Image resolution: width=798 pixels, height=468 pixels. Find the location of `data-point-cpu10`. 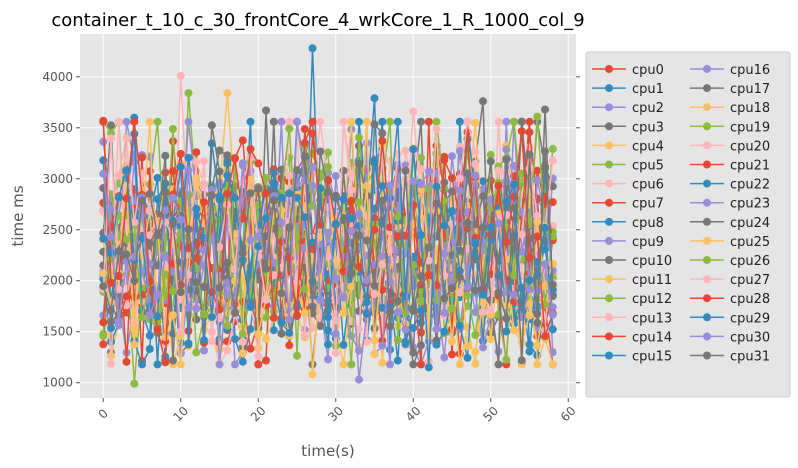

data-point-cpu10 is located at coordinates (273, 121).